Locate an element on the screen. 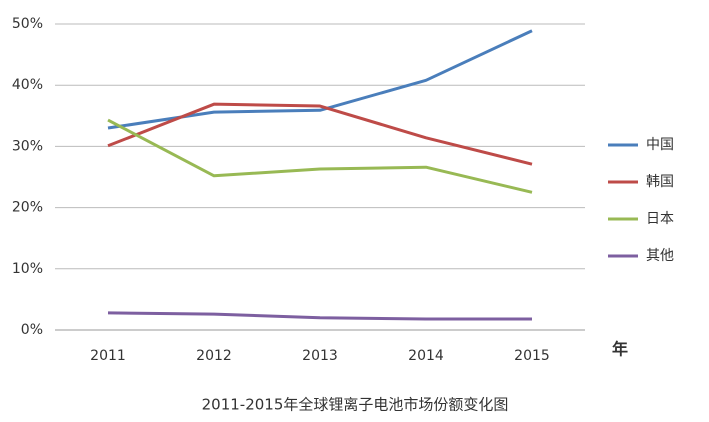  x-tick-label: 2012 is located at coordinates (214, 356).